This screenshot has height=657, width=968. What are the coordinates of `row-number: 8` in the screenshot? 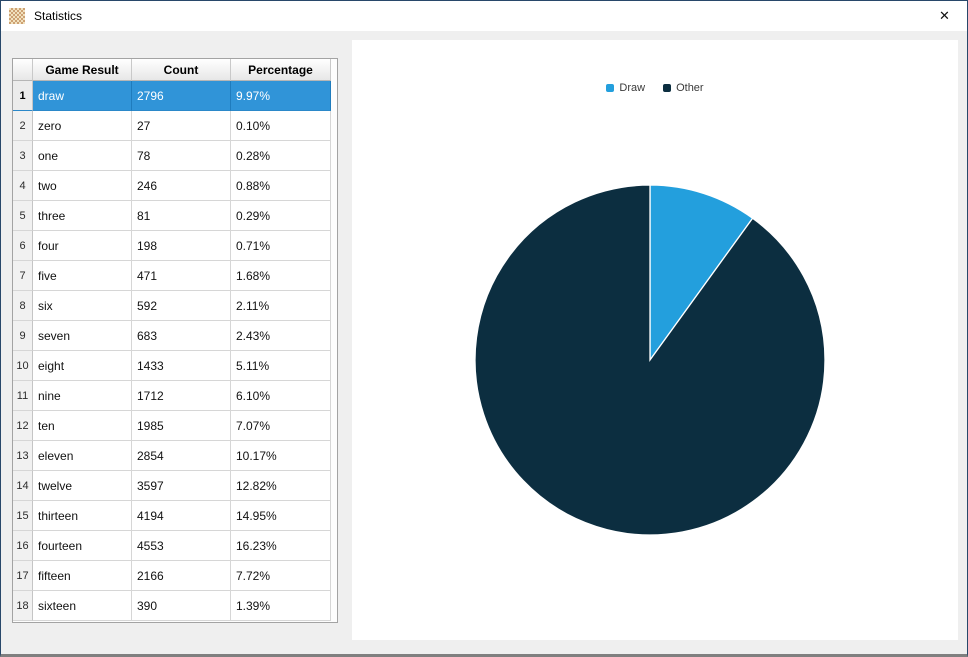 It's located at (23, 306).